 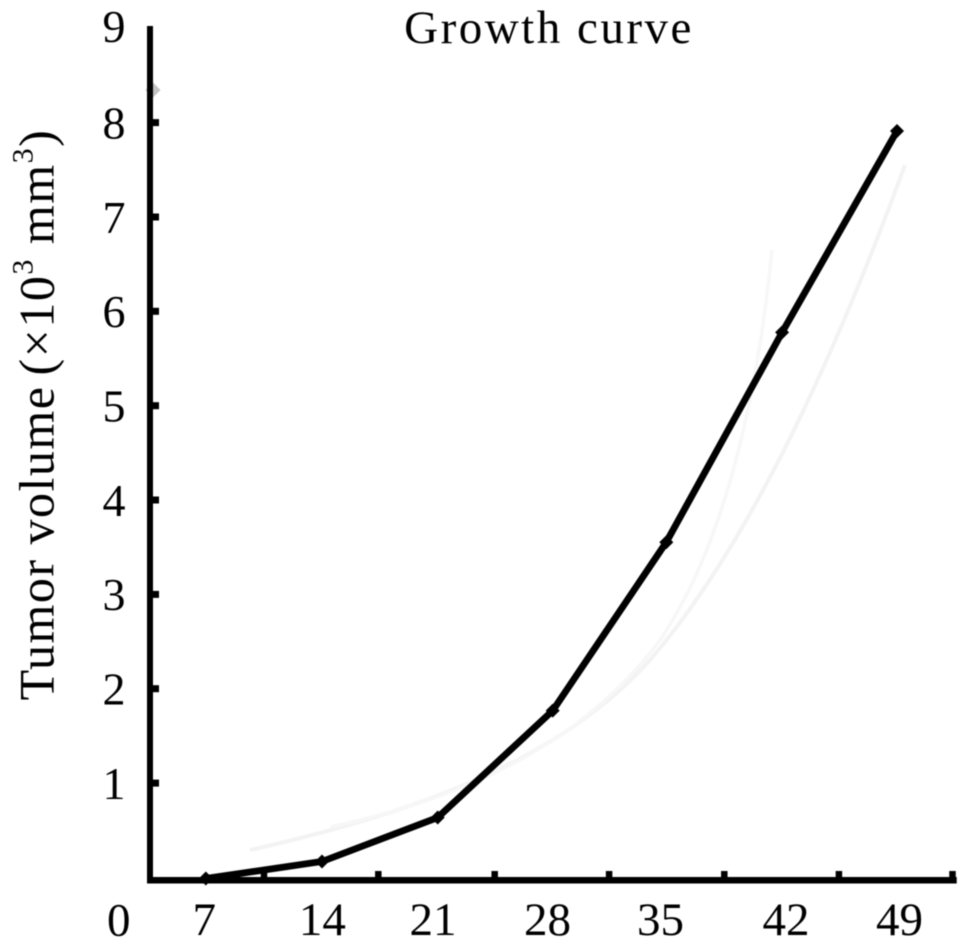 What do you see at coordinates (114, 594) in the screenshot?
I see `svg-text: 3` at bounding box center [114, 594].